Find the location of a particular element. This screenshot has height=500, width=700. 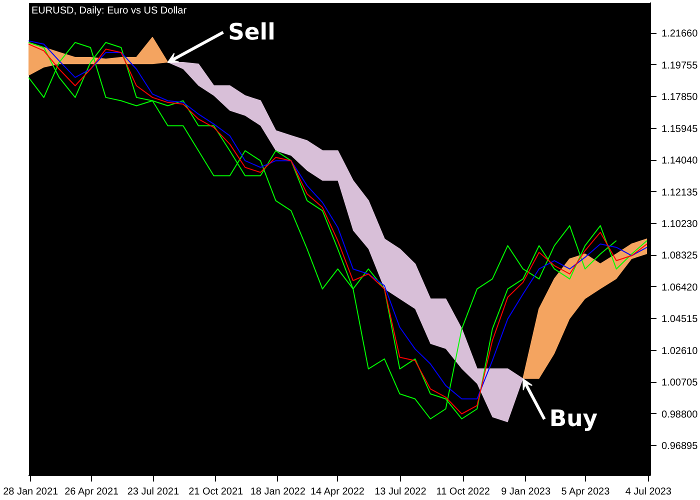

annotation: Buy is located at coordinates (573, 419).